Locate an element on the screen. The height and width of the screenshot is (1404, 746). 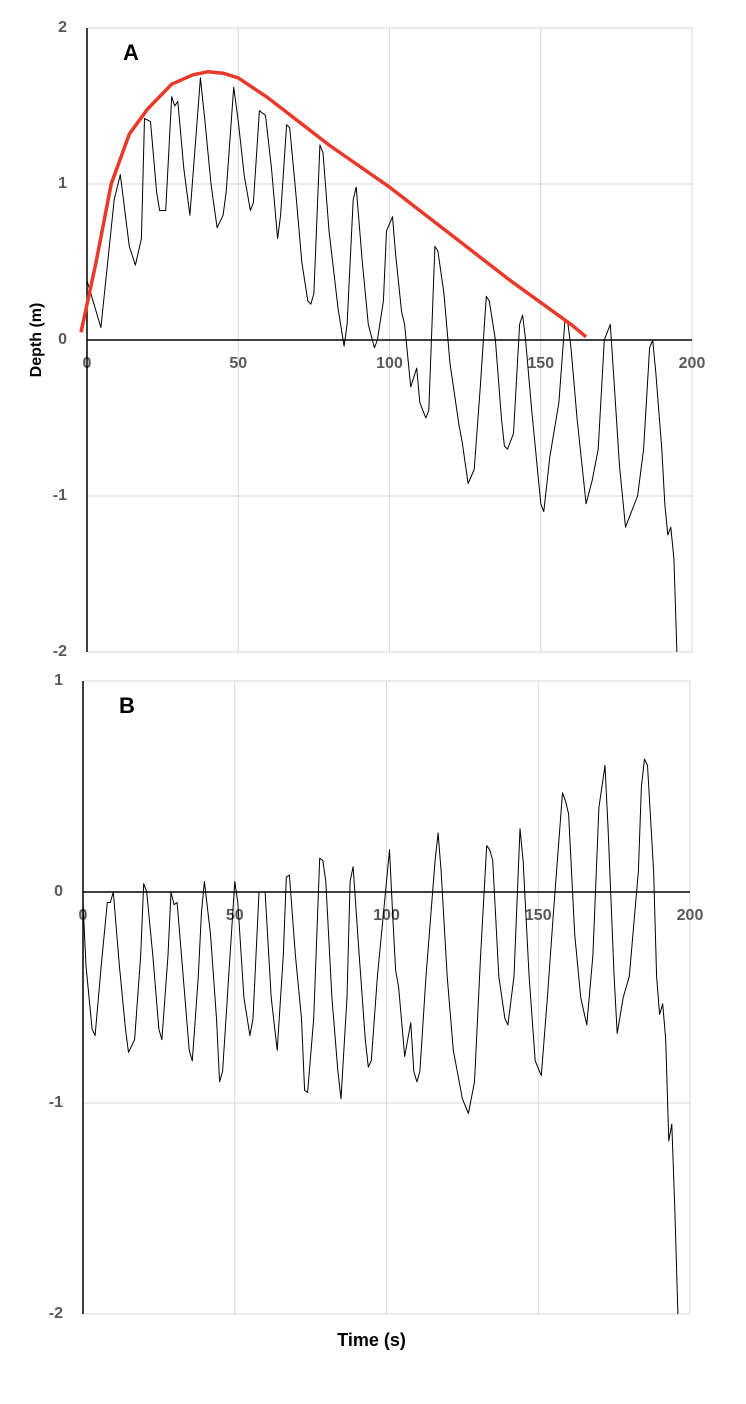
y-tick-label: 2 is located at coordinates (62, 27).